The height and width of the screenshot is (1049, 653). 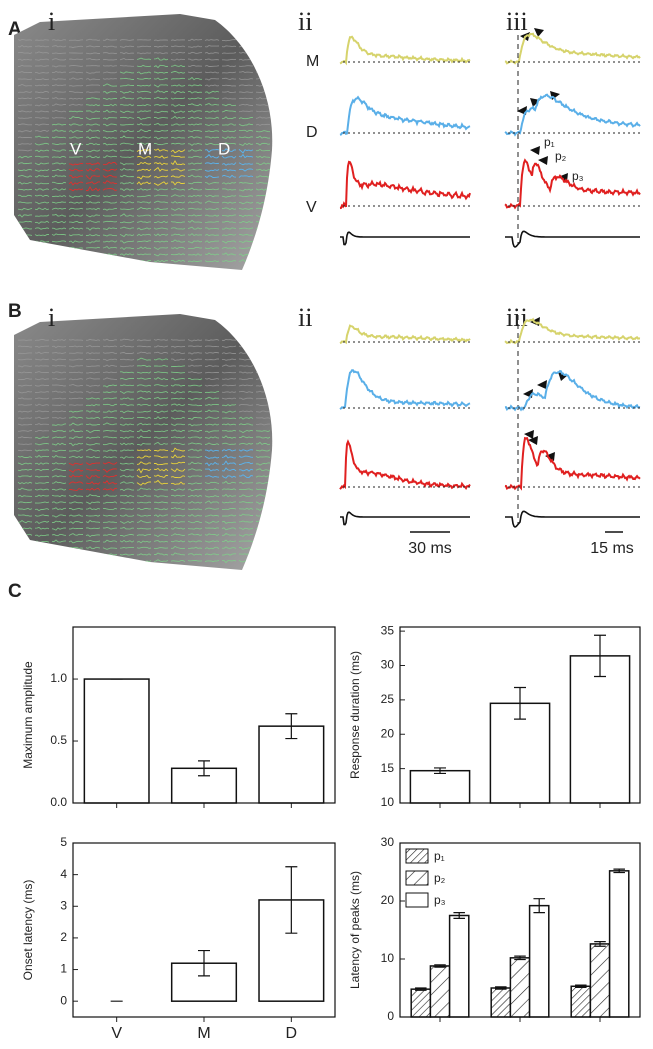 What do you see at coordinates (63, 842) in the screenshot?
I see `y-tick-label: 5` at bounding box center [63, 842].